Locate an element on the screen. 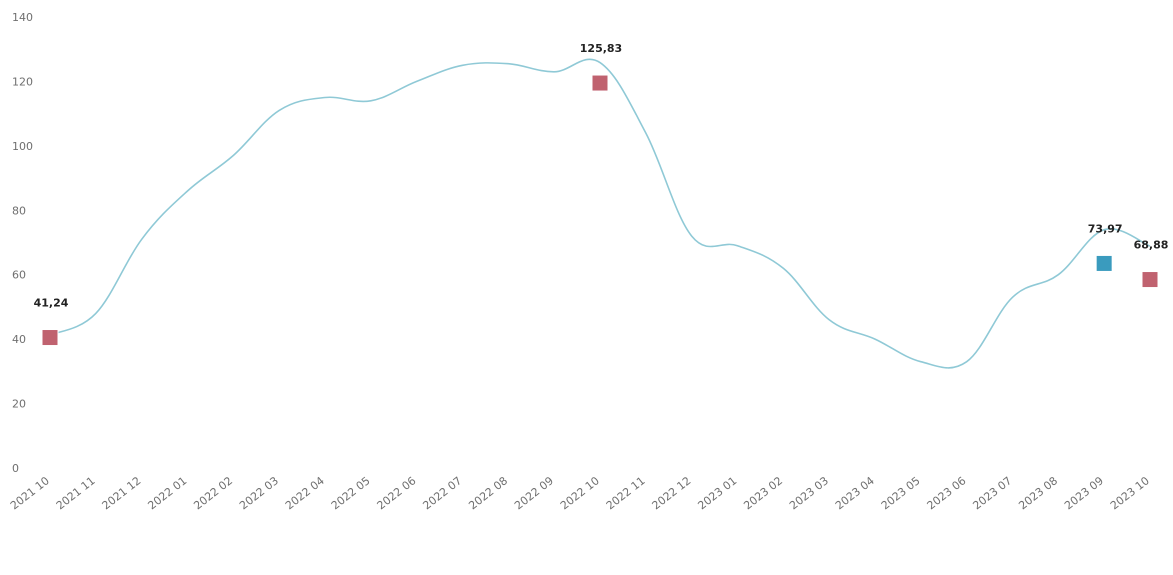  x-tick-label: 2022 09 is located at coordinates (534, 493).